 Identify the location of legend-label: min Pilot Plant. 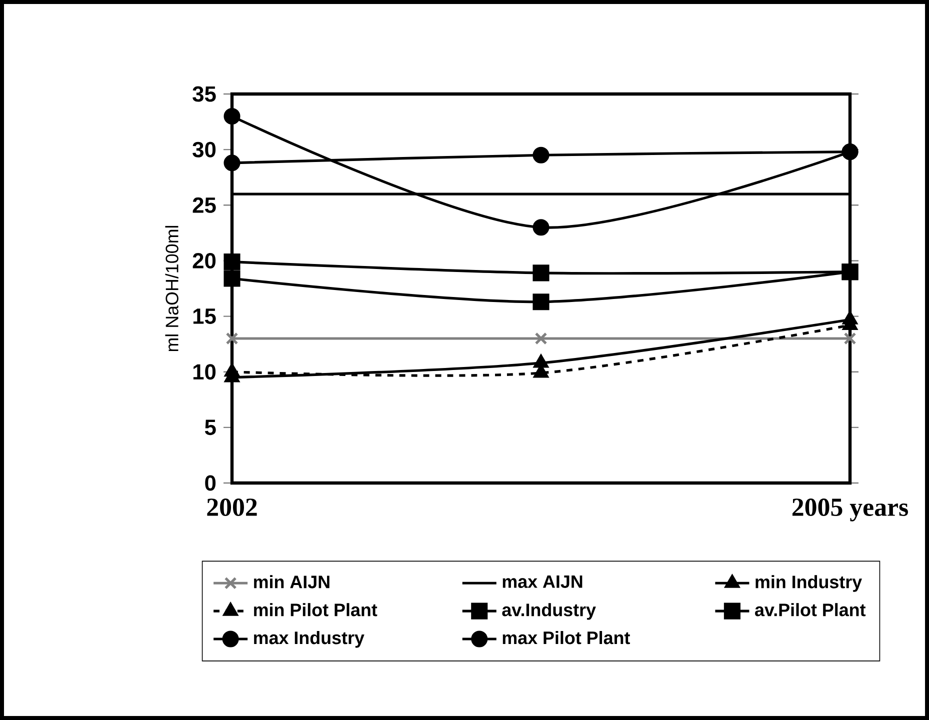
(316, 609).